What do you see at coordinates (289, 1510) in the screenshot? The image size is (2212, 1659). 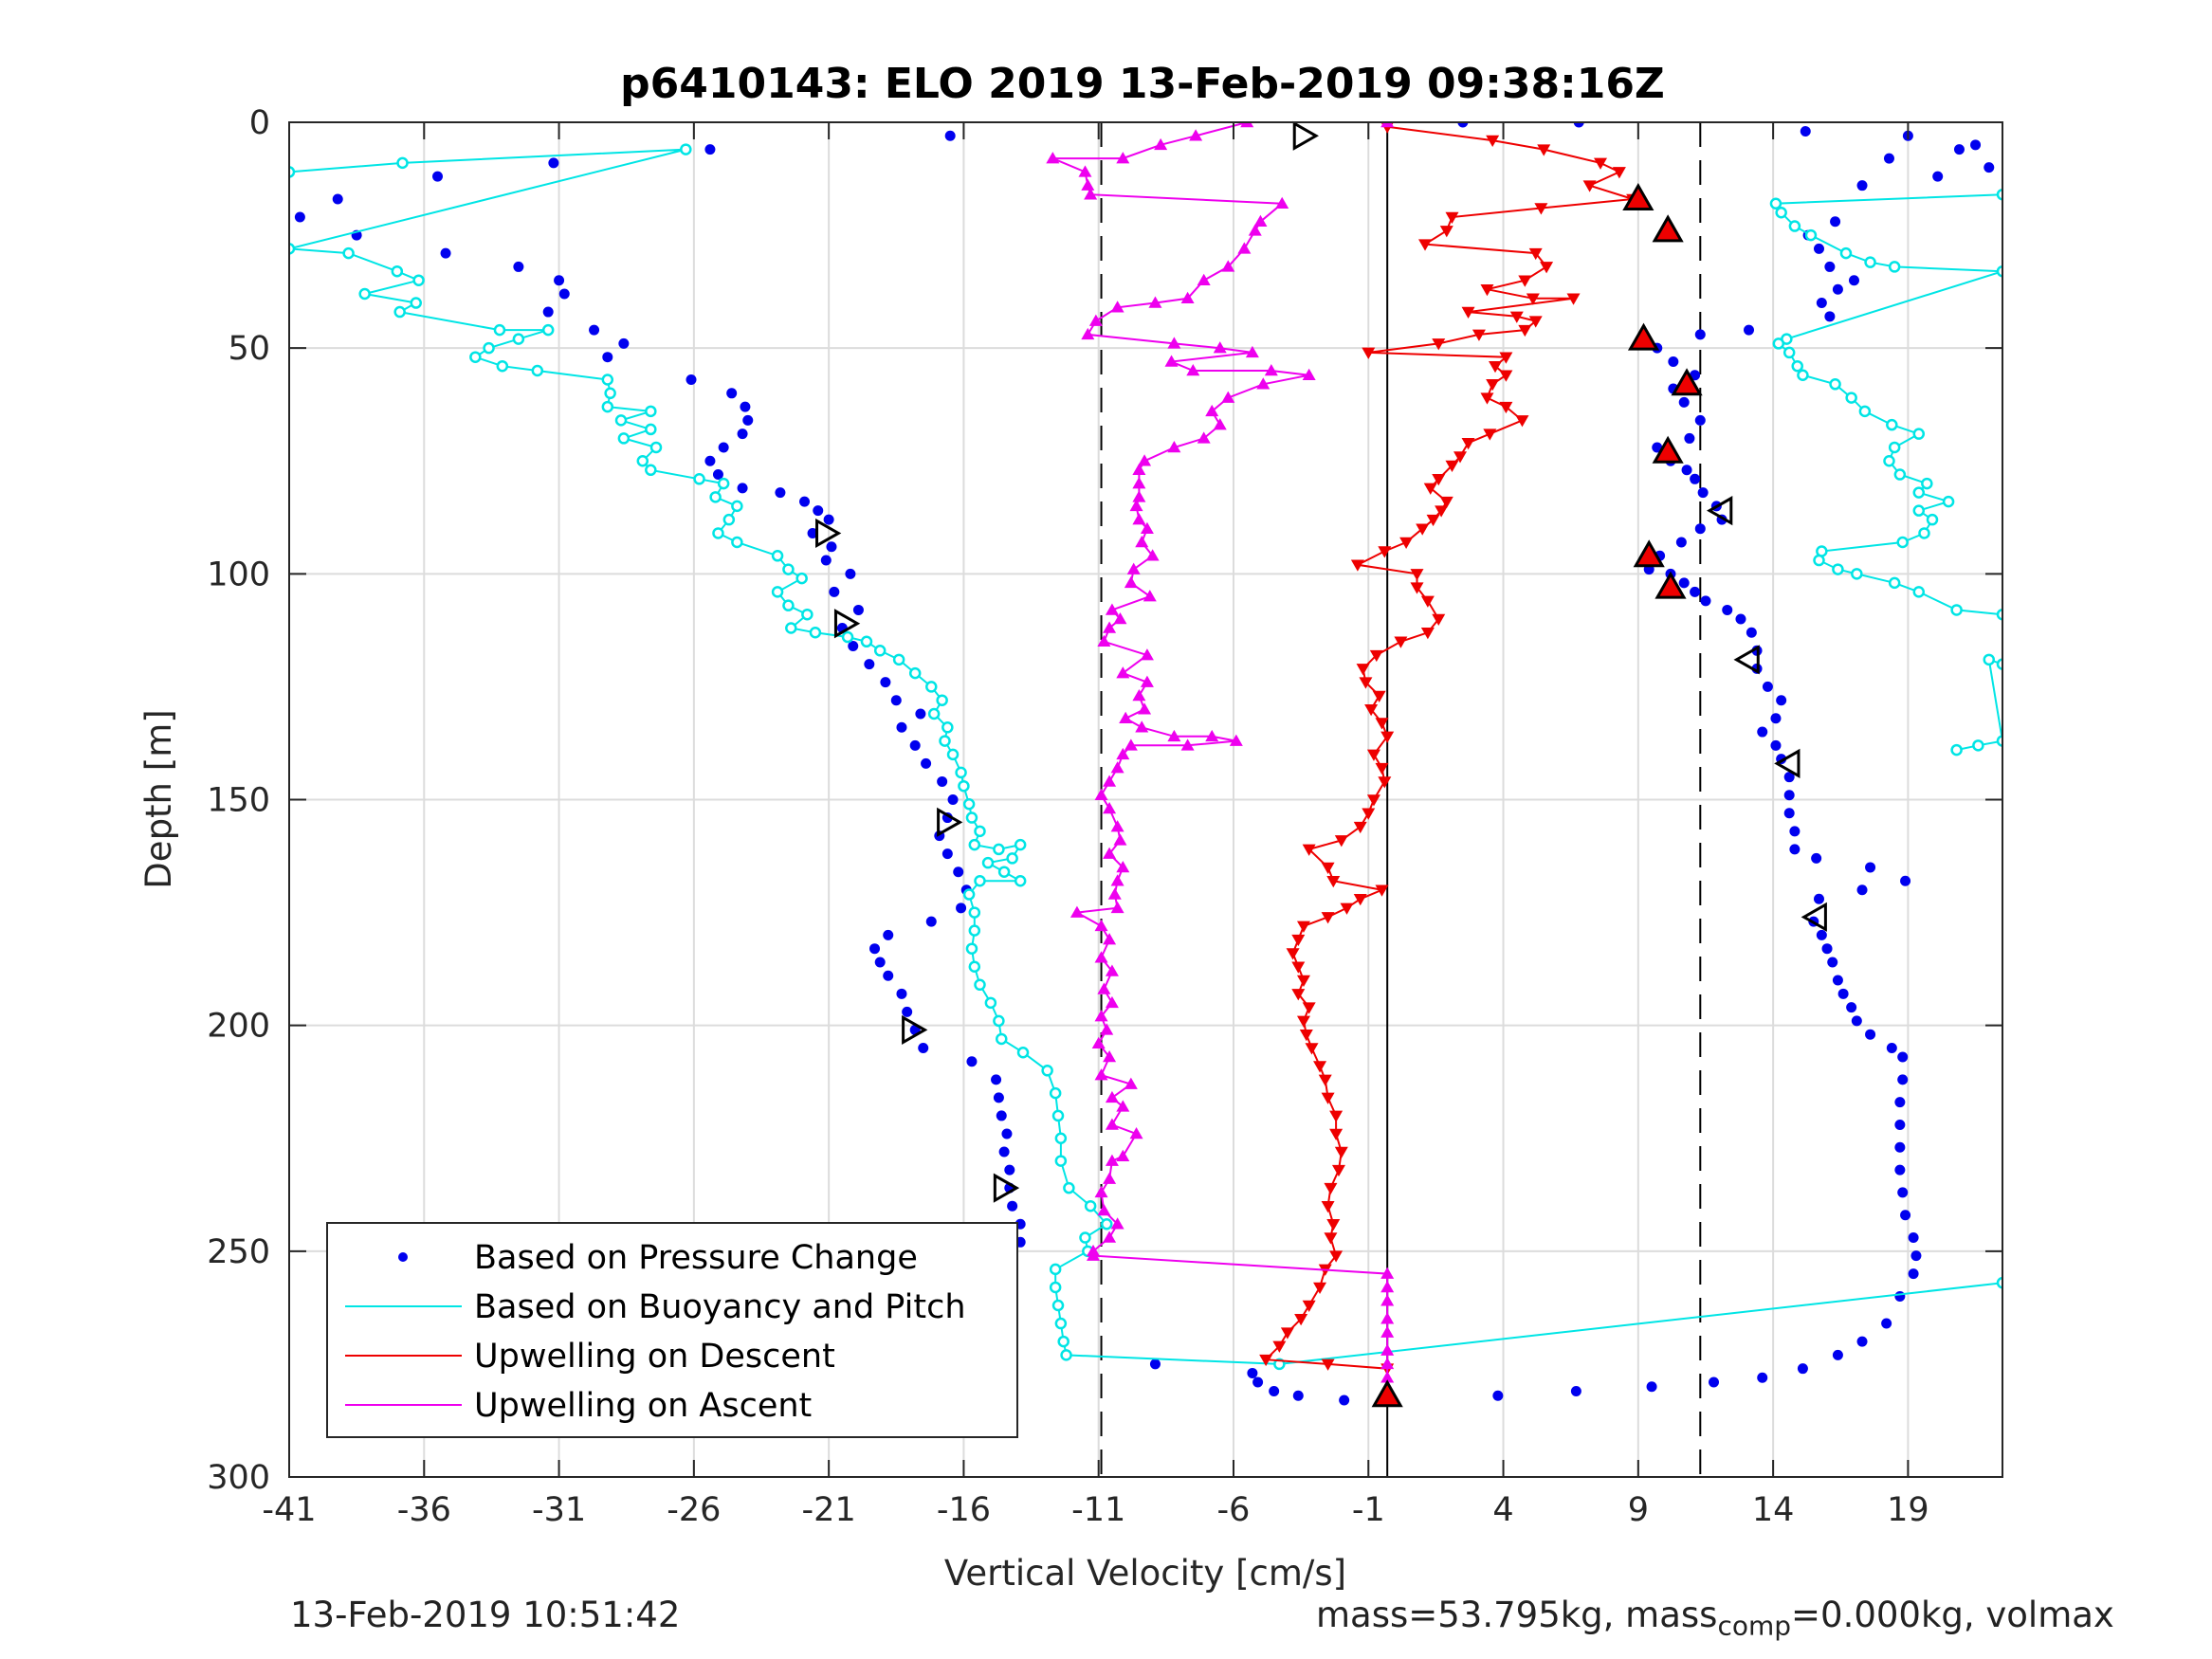 I see `x-tick-label: -41` at bounding box center [289, 1510].